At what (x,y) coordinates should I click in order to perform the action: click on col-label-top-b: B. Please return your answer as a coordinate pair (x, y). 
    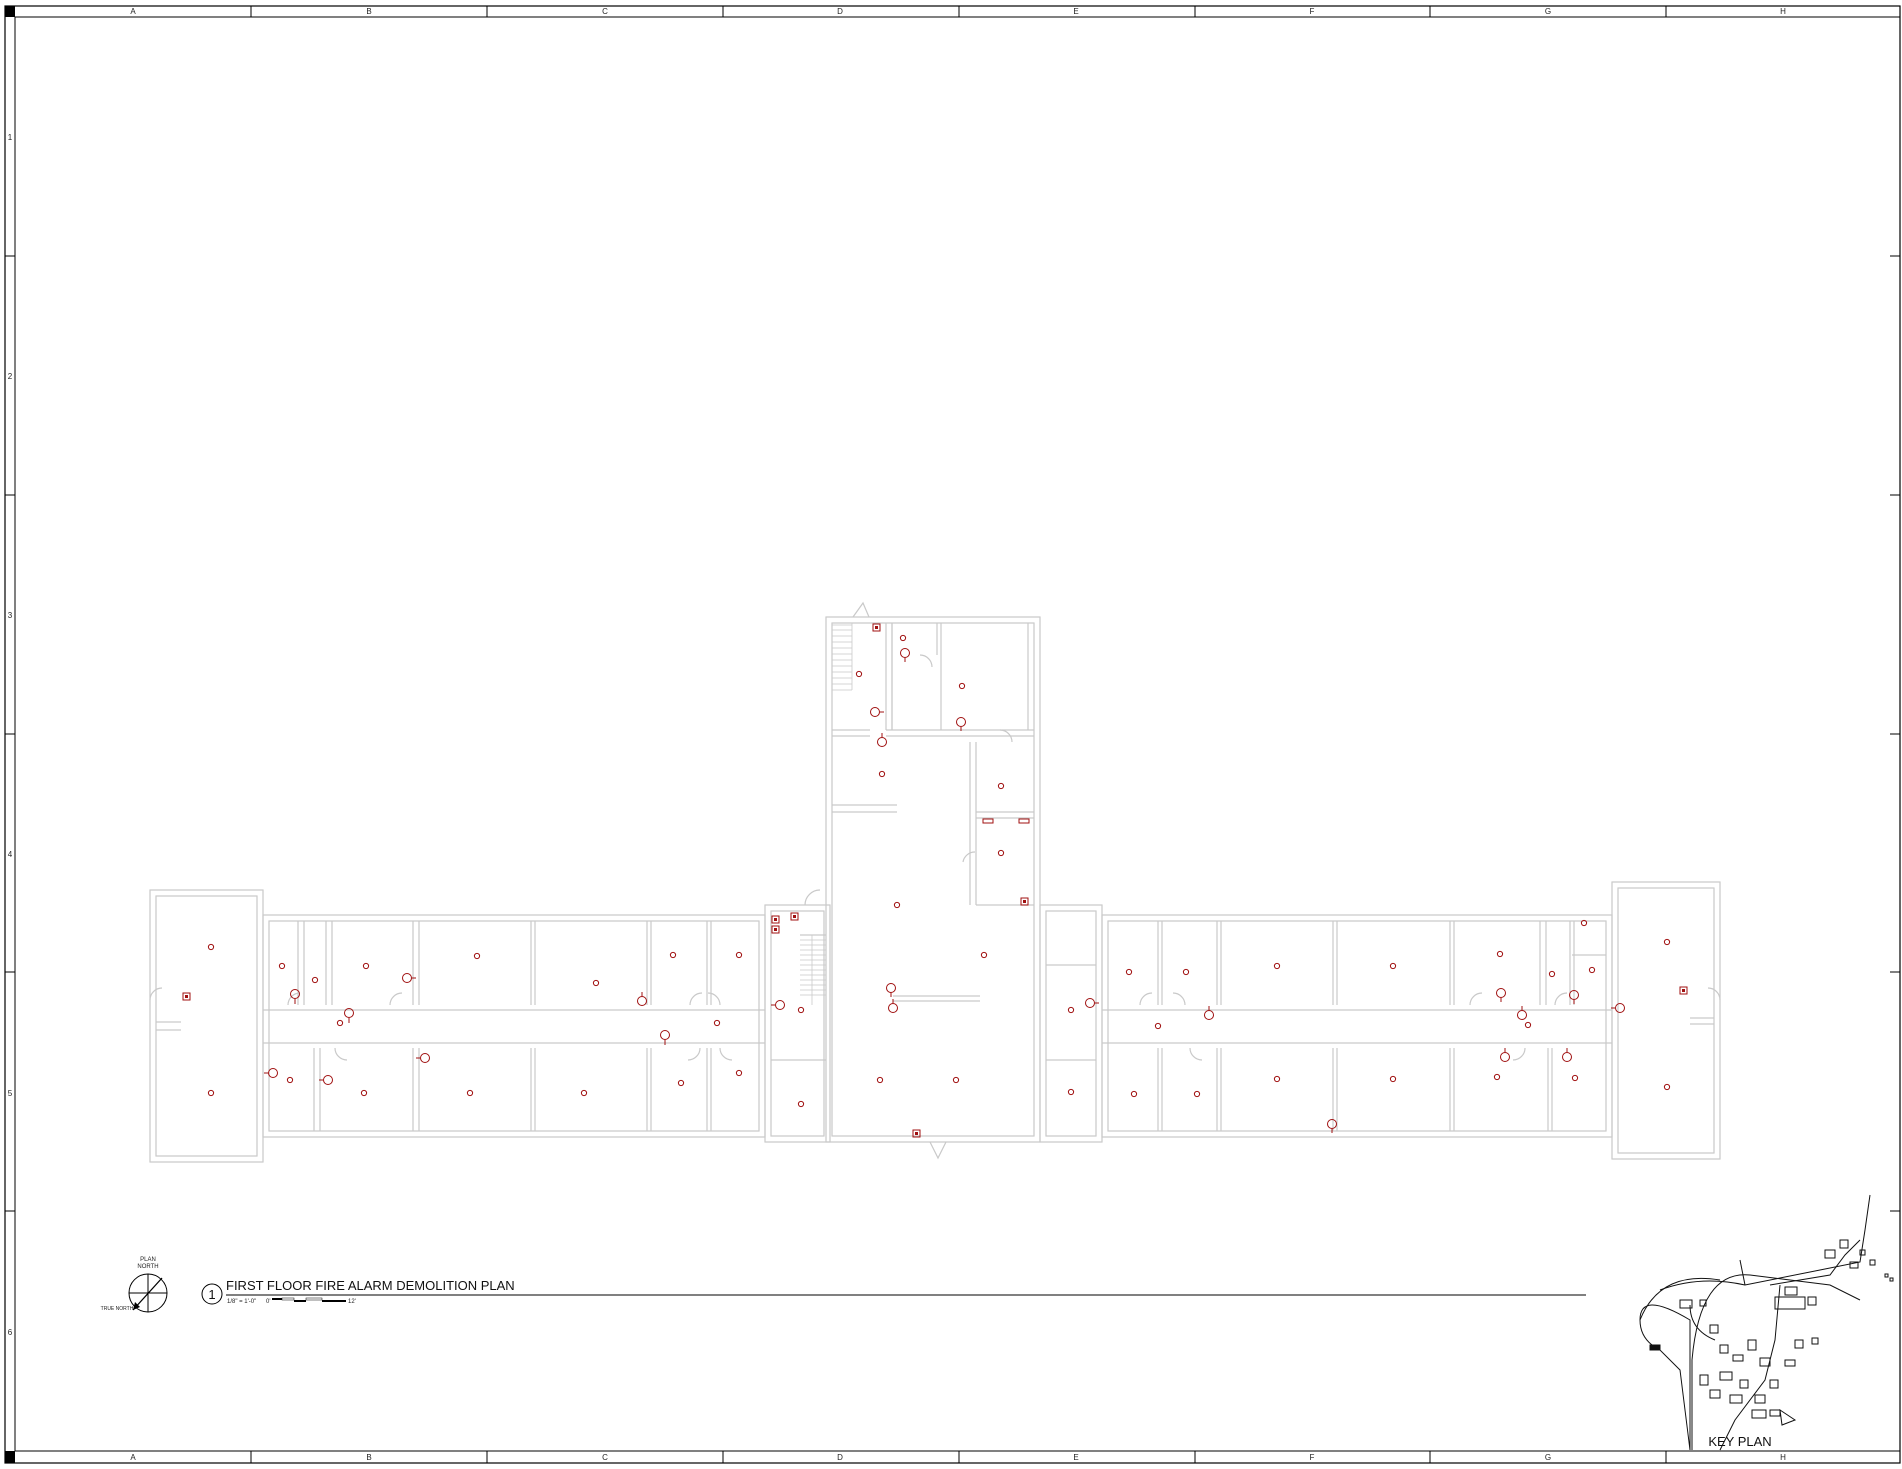
    Looking at the image, I should click on (368, 11).